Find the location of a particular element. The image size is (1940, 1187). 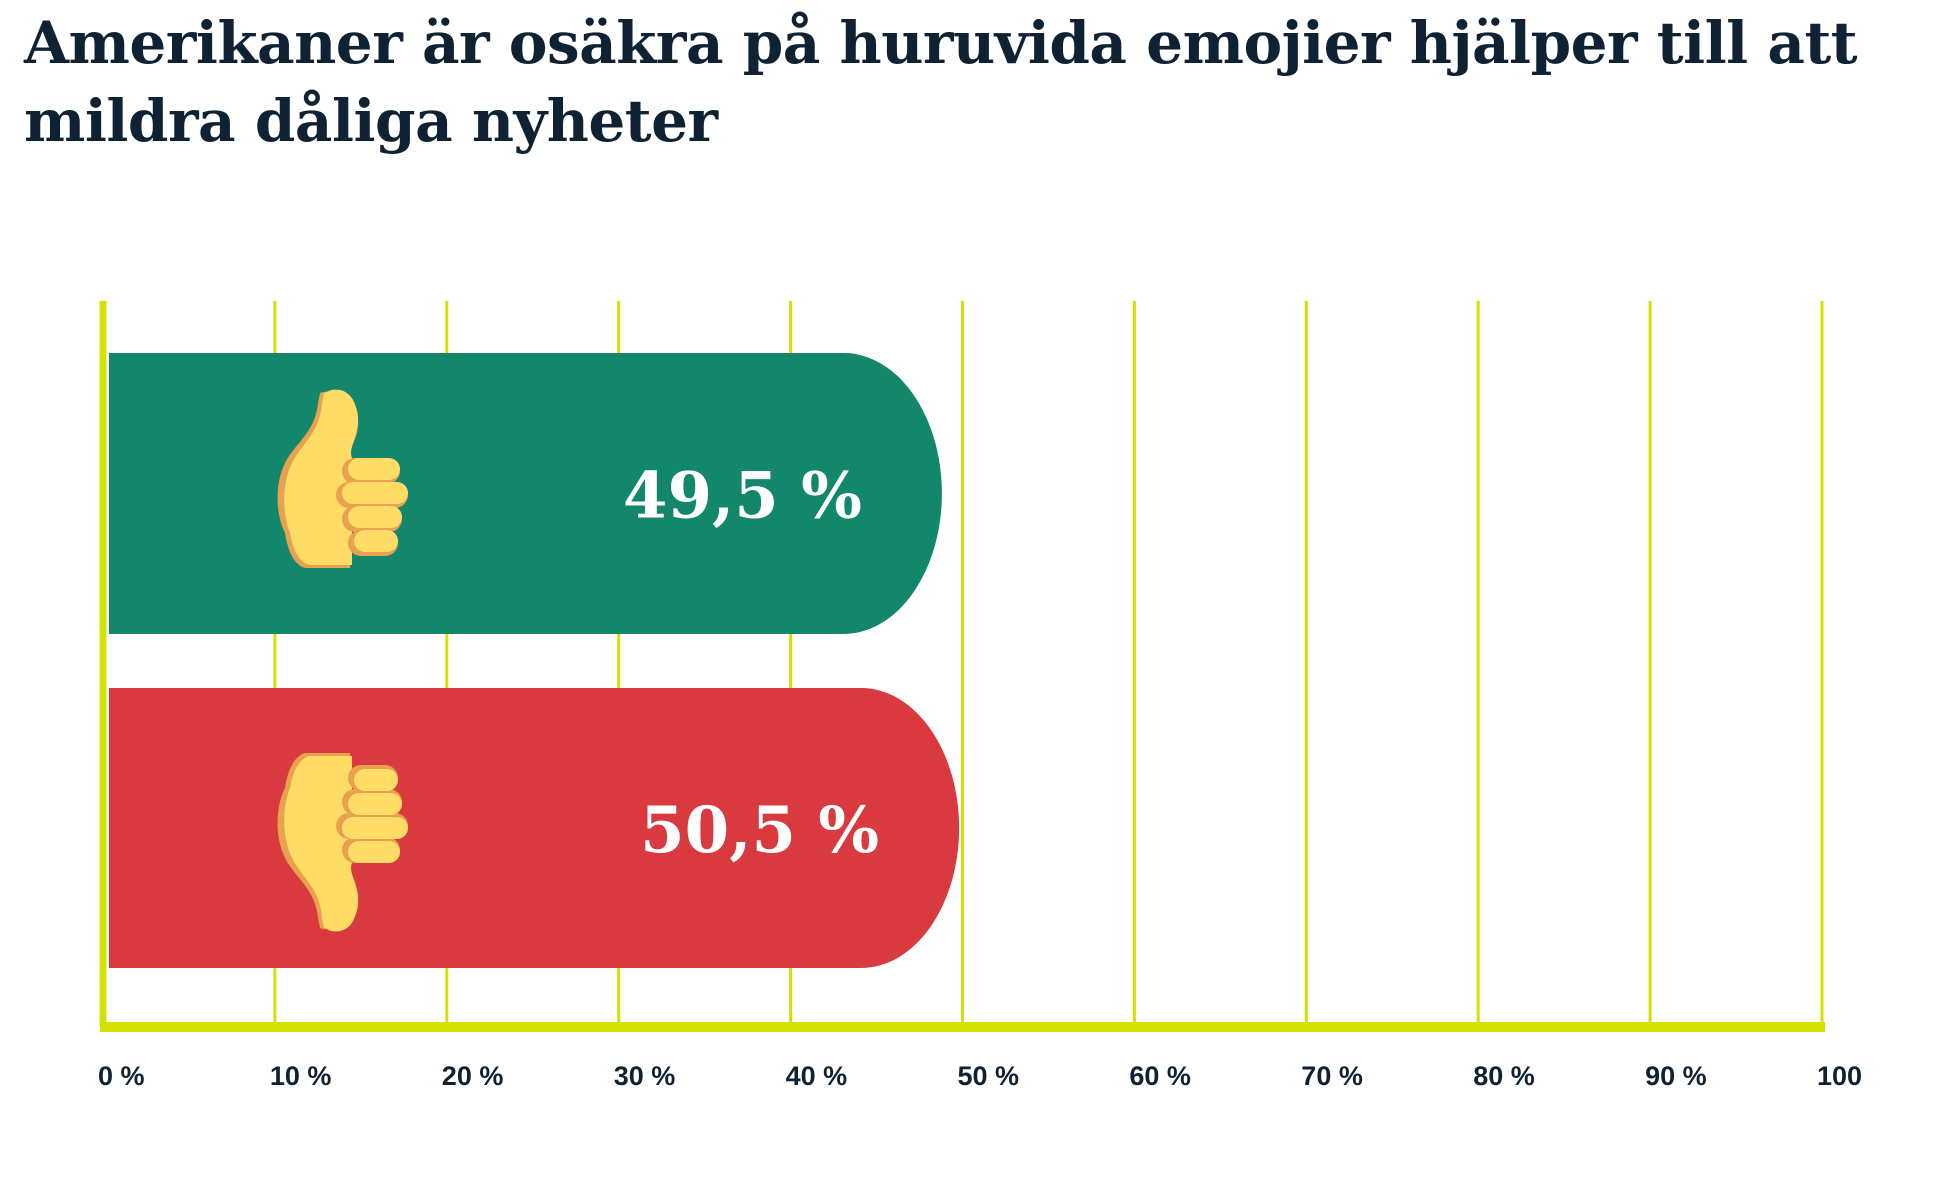

x-axis-line is located at coordinates (962, 1027).